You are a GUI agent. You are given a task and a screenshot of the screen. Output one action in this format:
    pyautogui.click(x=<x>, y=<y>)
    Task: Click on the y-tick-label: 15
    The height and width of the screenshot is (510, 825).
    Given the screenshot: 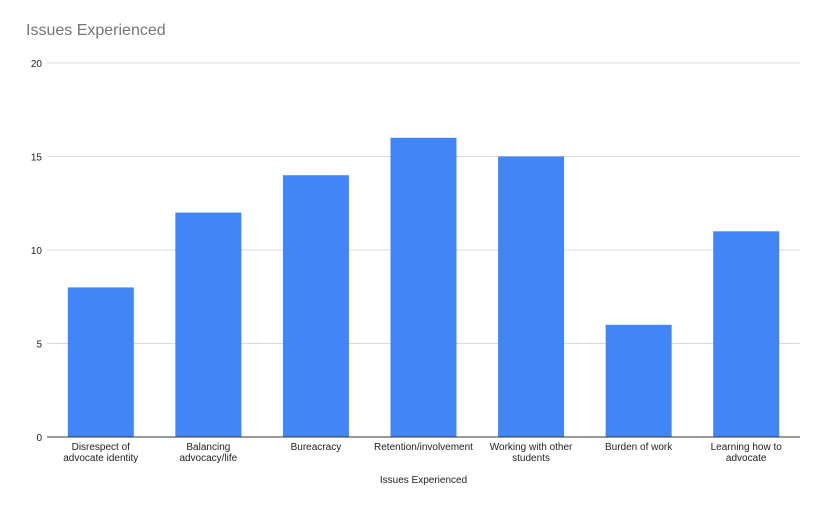 What is the action you would take?
    pyautogui.click(x=37, y=158)
    